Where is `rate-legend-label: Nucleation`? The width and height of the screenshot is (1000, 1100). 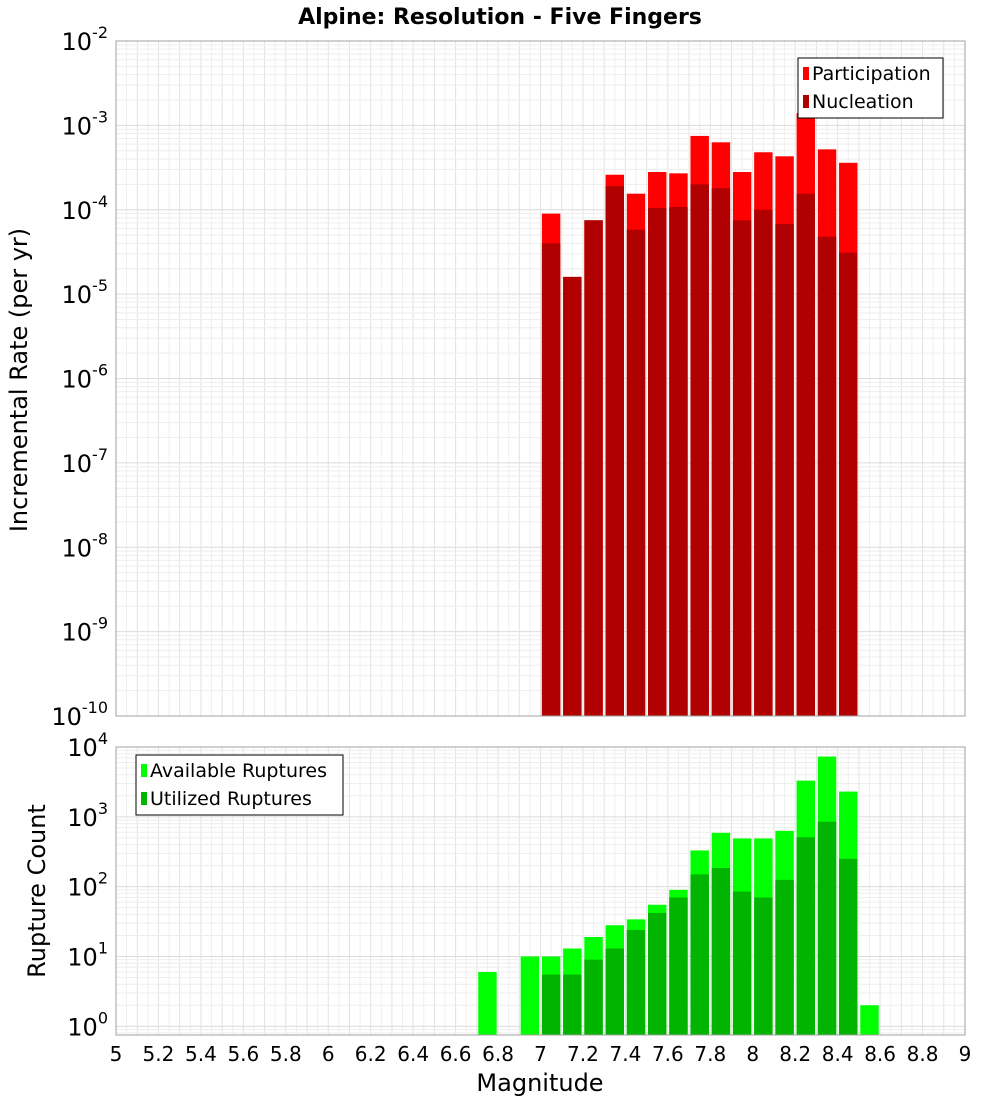
rate-legend-label: Nucleation is located at coordinates (863, 102).